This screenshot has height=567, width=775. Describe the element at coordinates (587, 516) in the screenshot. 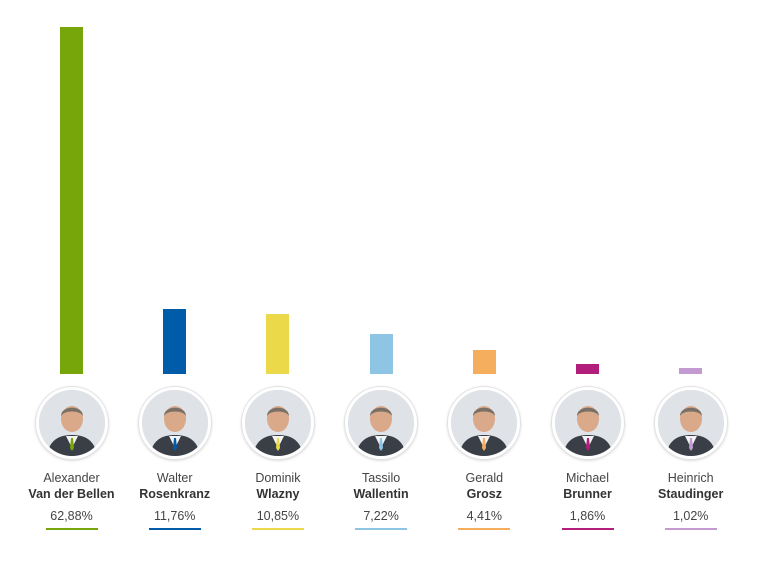

I see `percentage-label: 1,86%` at that location.